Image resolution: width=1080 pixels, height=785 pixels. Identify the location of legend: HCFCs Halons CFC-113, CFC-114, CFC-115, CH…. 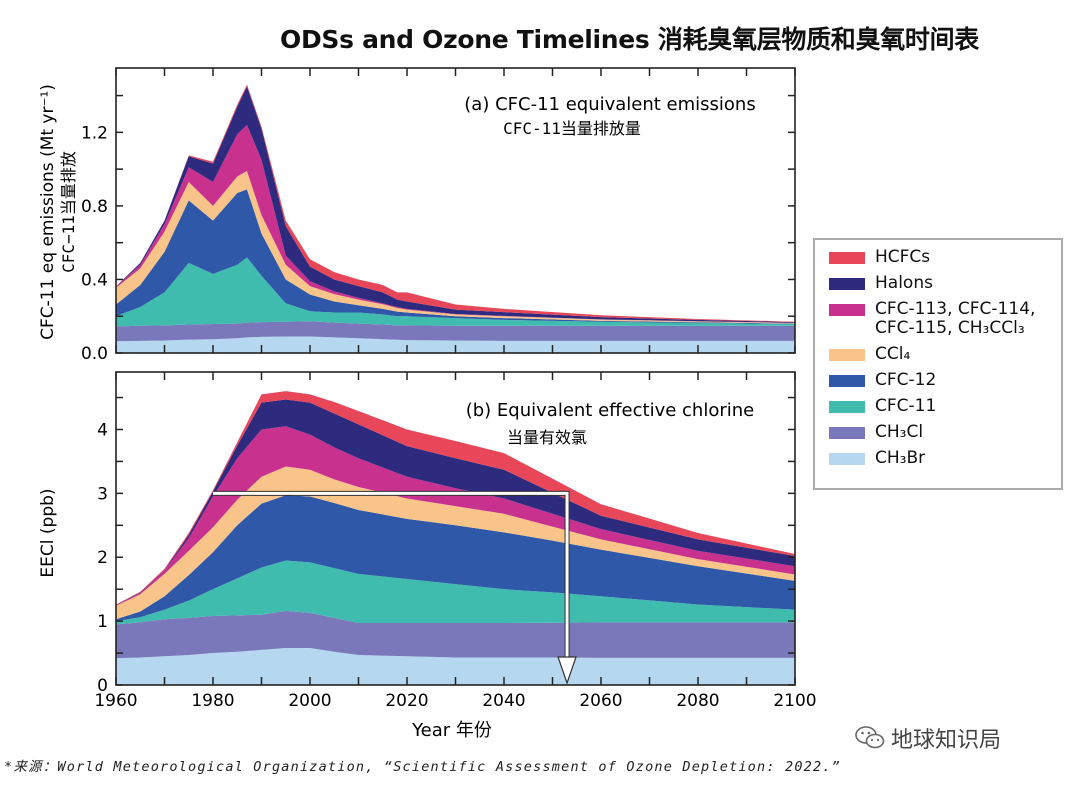
(938, 364).